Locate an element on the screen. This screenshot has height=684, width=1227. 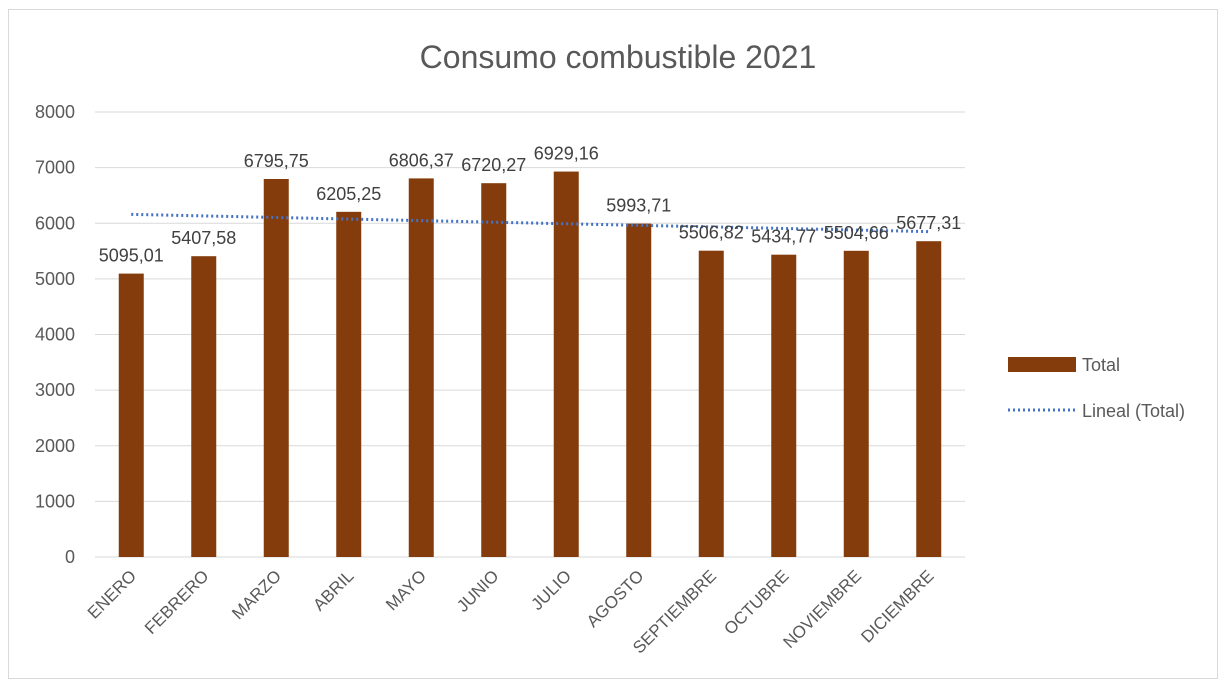
y-tick-label: 6000 is located at coordinates (55, 223).